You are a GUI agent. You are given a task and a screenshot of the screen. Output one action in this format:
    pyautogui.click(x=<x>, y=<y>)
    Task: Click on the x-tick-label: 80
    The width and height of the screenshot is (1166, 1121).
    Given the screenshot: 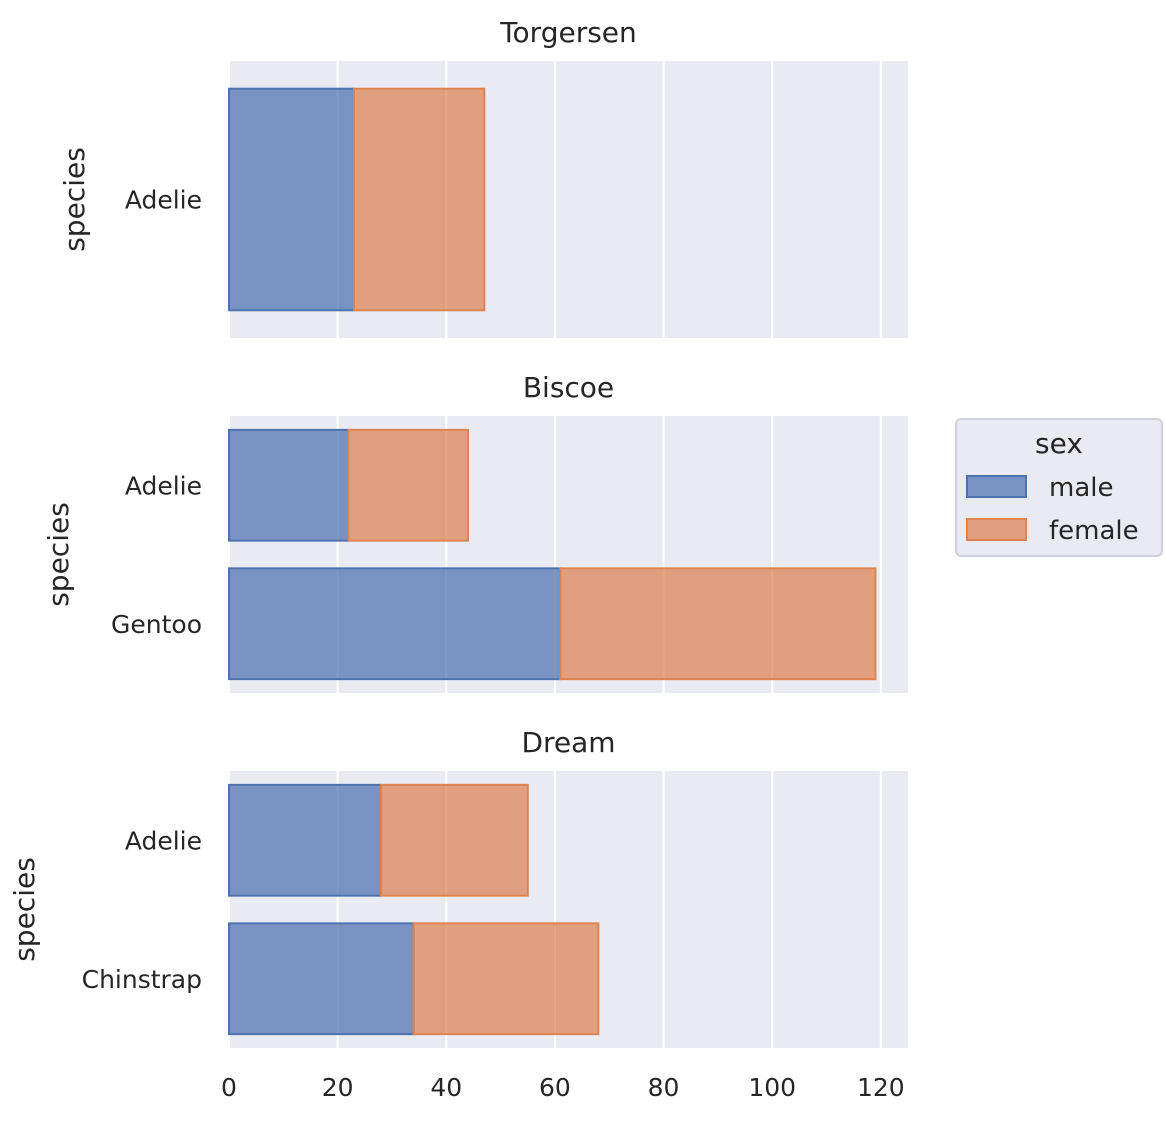 What is the action you would take?
    pyautogui.click(x=664, y=1087)
    